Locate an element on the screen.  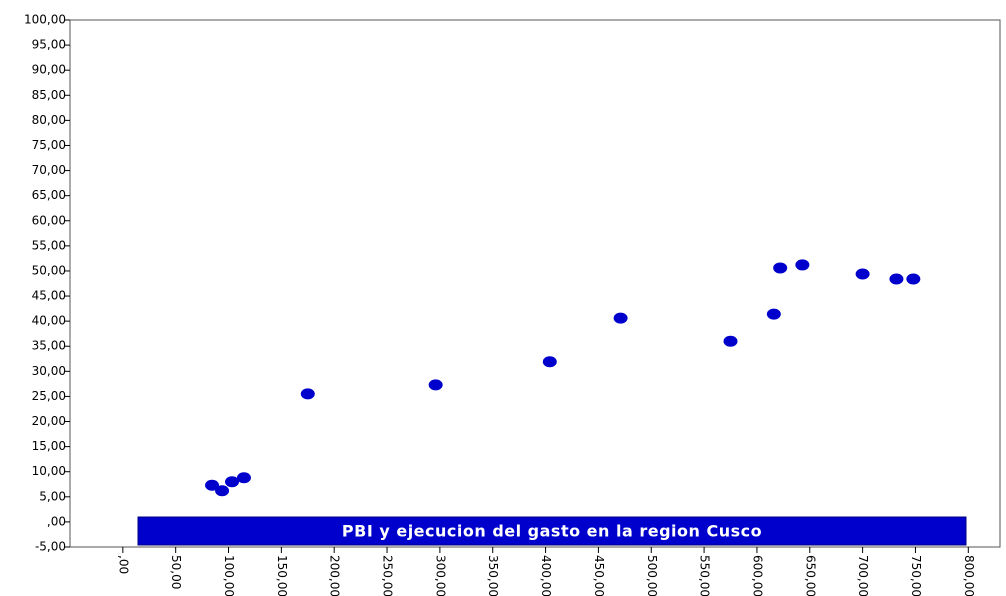
x-tick-label: 100,00 is located at coordinates (229, 575).